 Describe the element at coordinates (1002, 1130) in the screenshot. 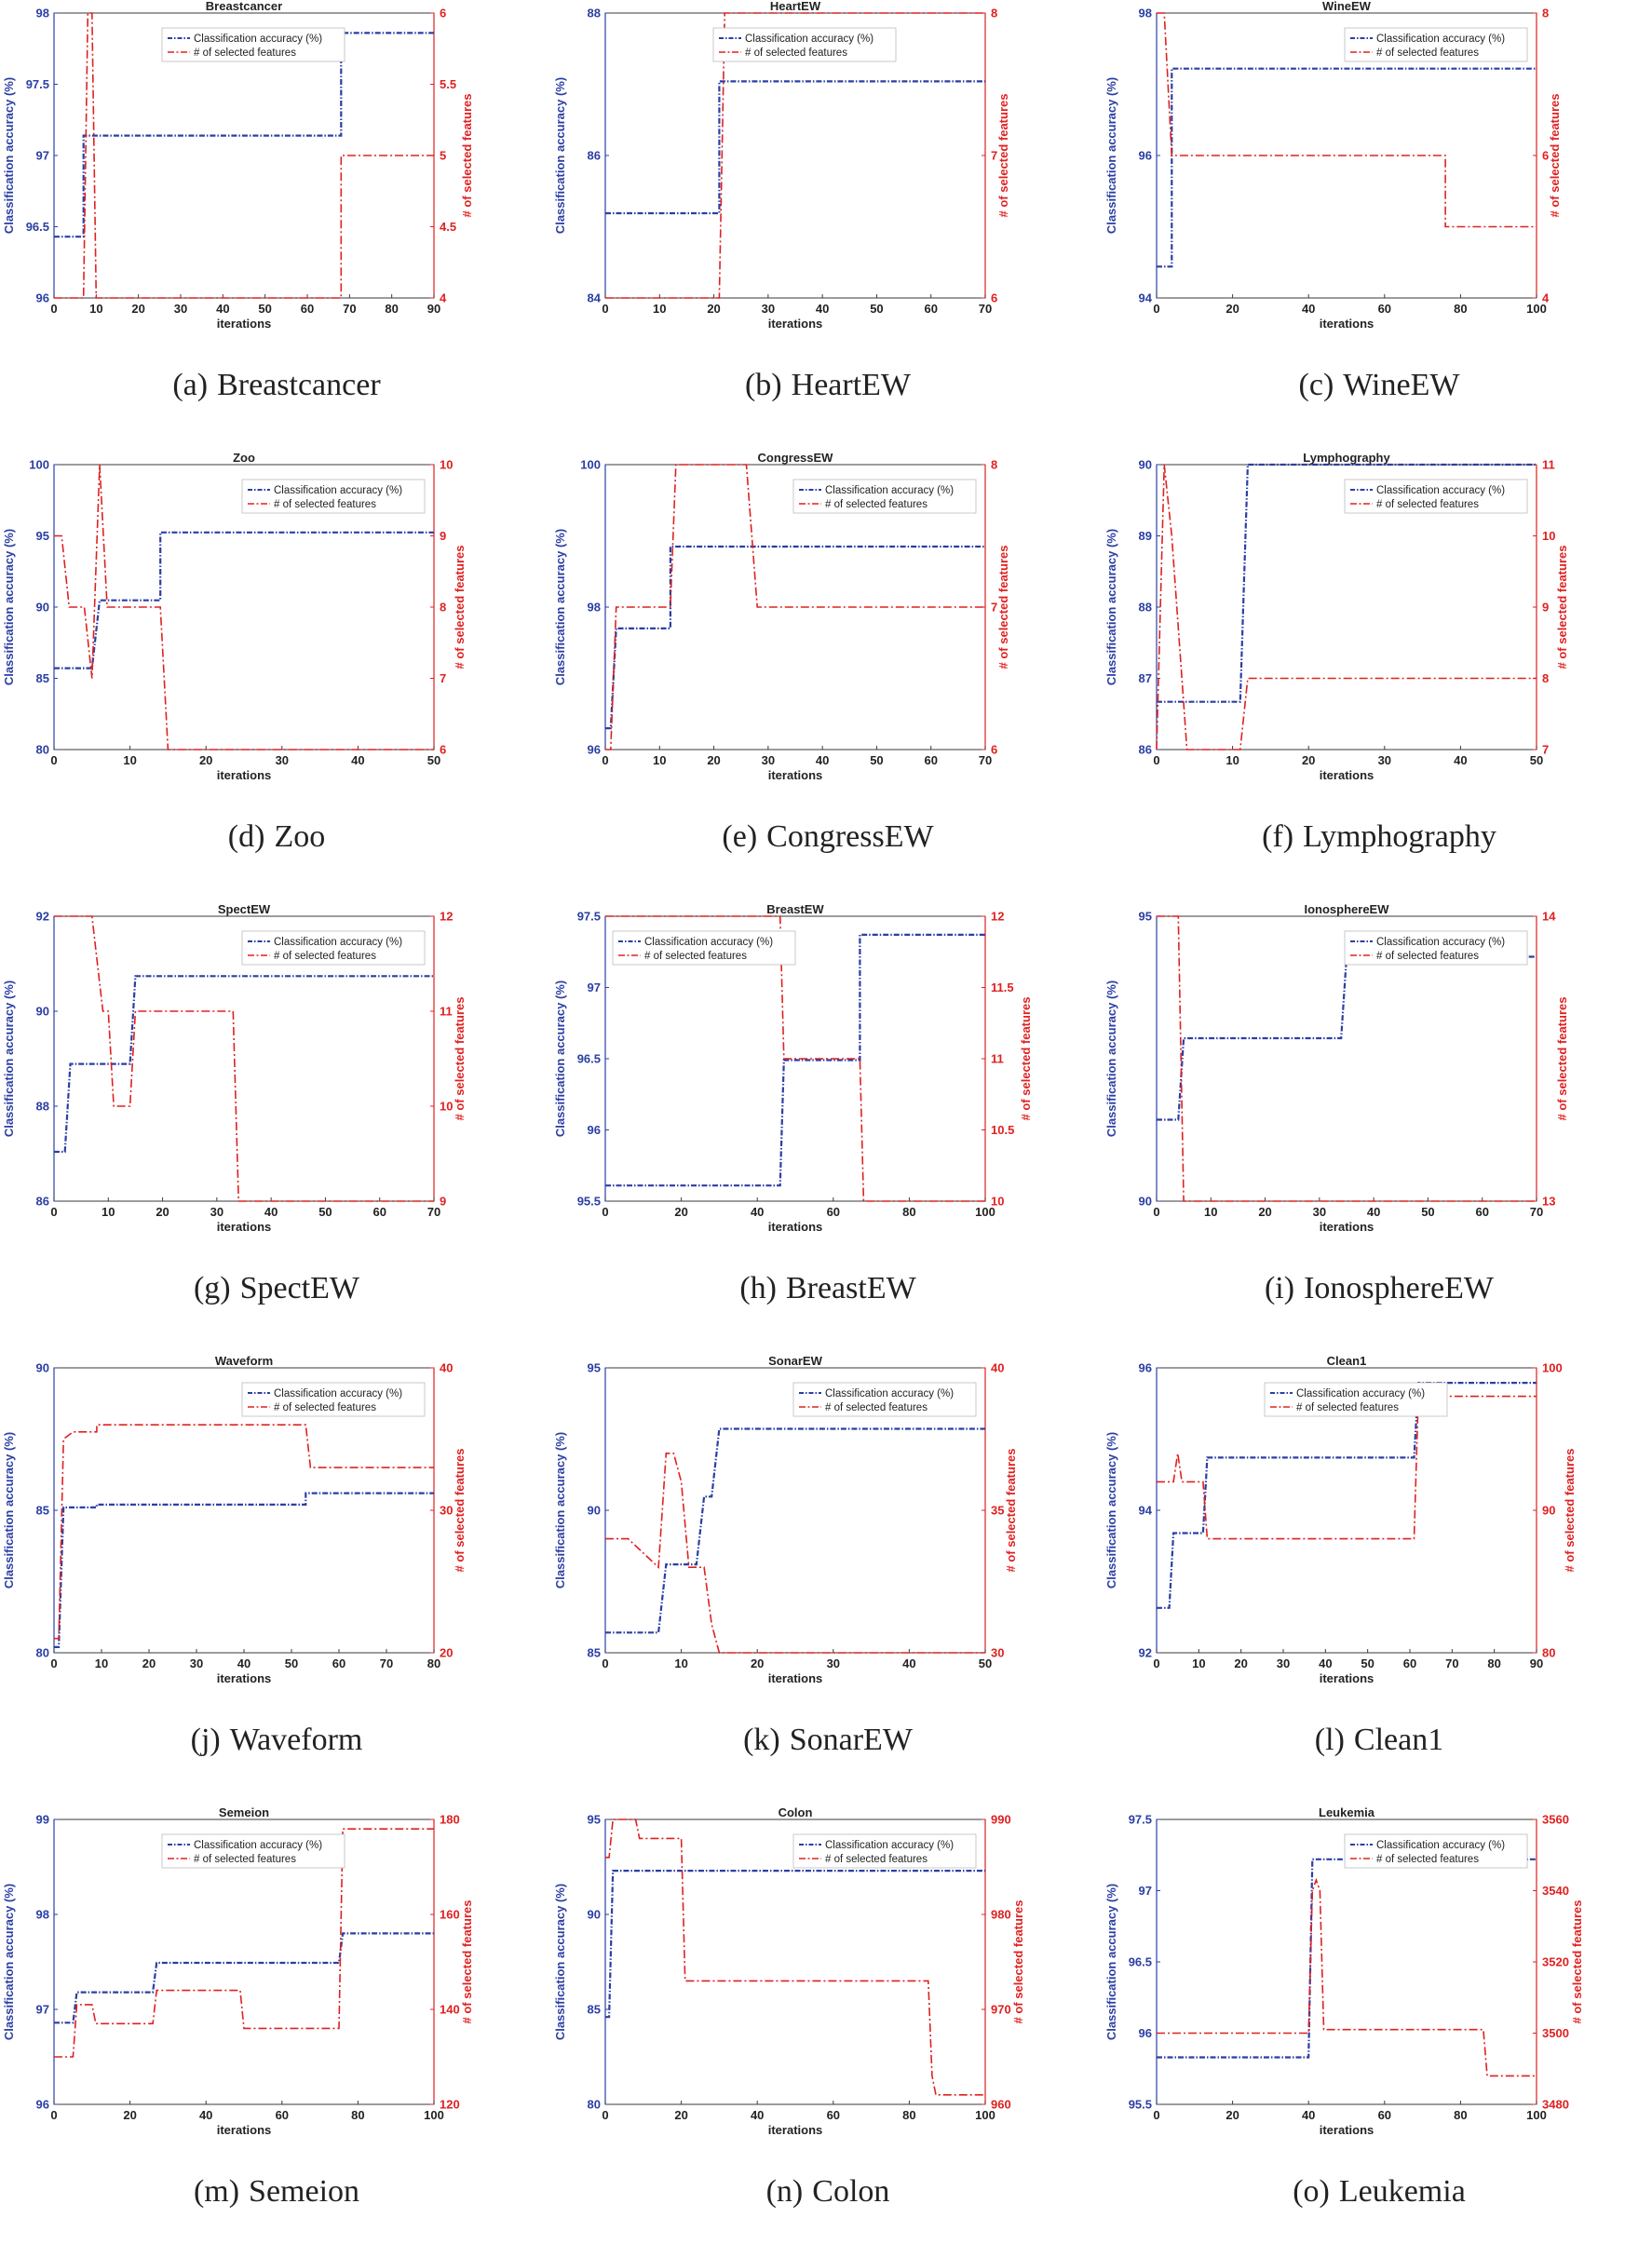

I see `y-right-tick-label: 10.5` at that location.